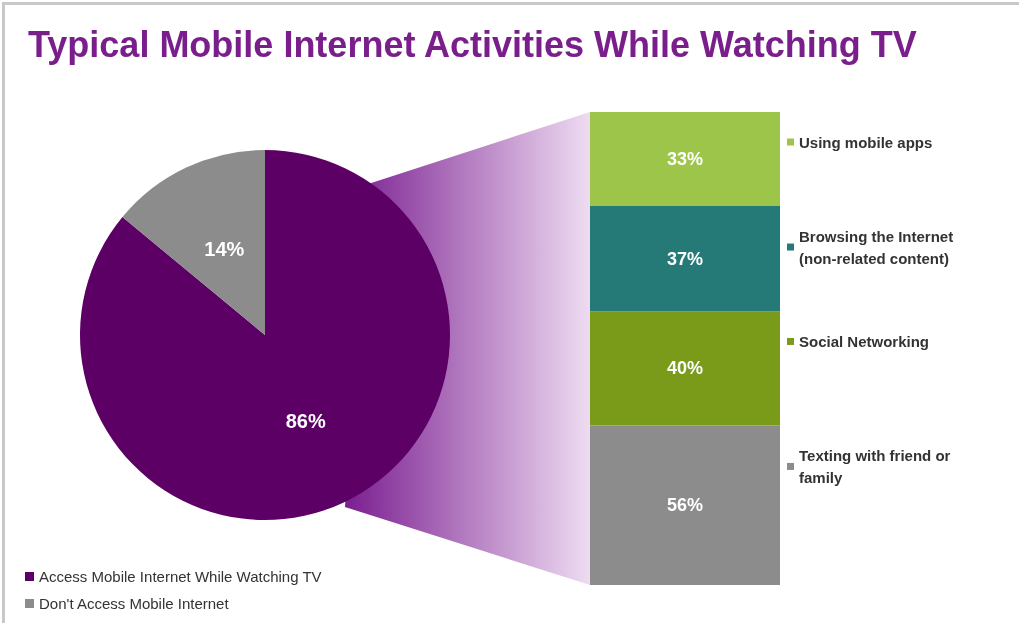  I want to click on legend-label: Access Mobile Internet While Watching TV, so click(180, 576).